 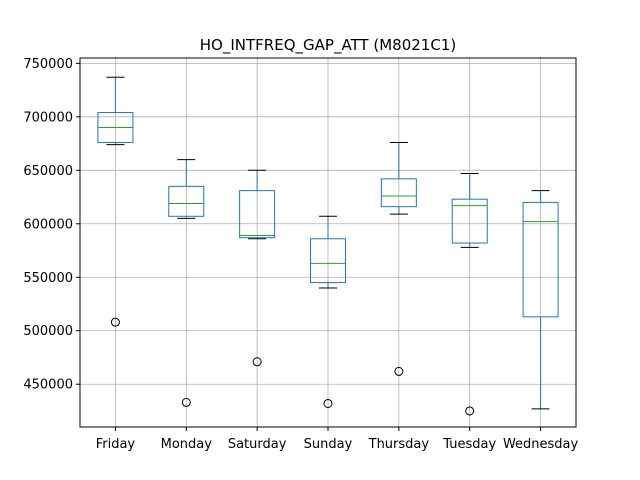 I want to click on box-thursday, so click(x=398, y=258).